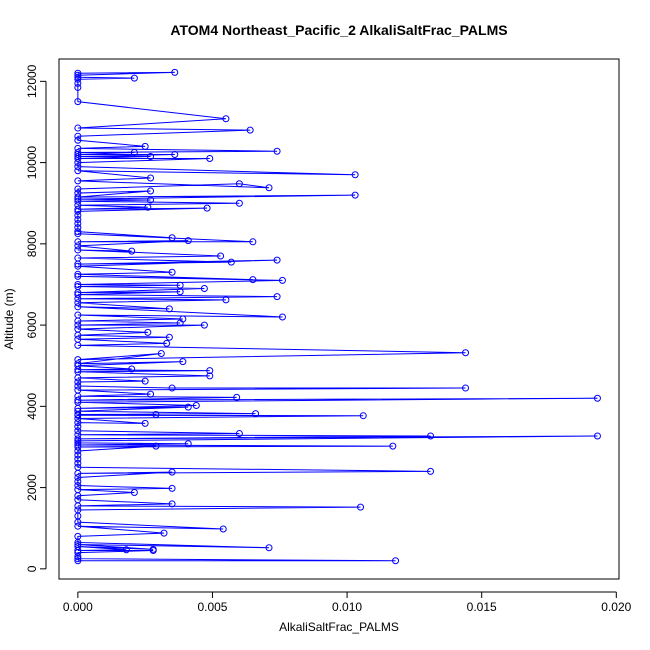 The image size is (650, 650). I want to click on x-tick-label: 0.020, so click(616, 607).